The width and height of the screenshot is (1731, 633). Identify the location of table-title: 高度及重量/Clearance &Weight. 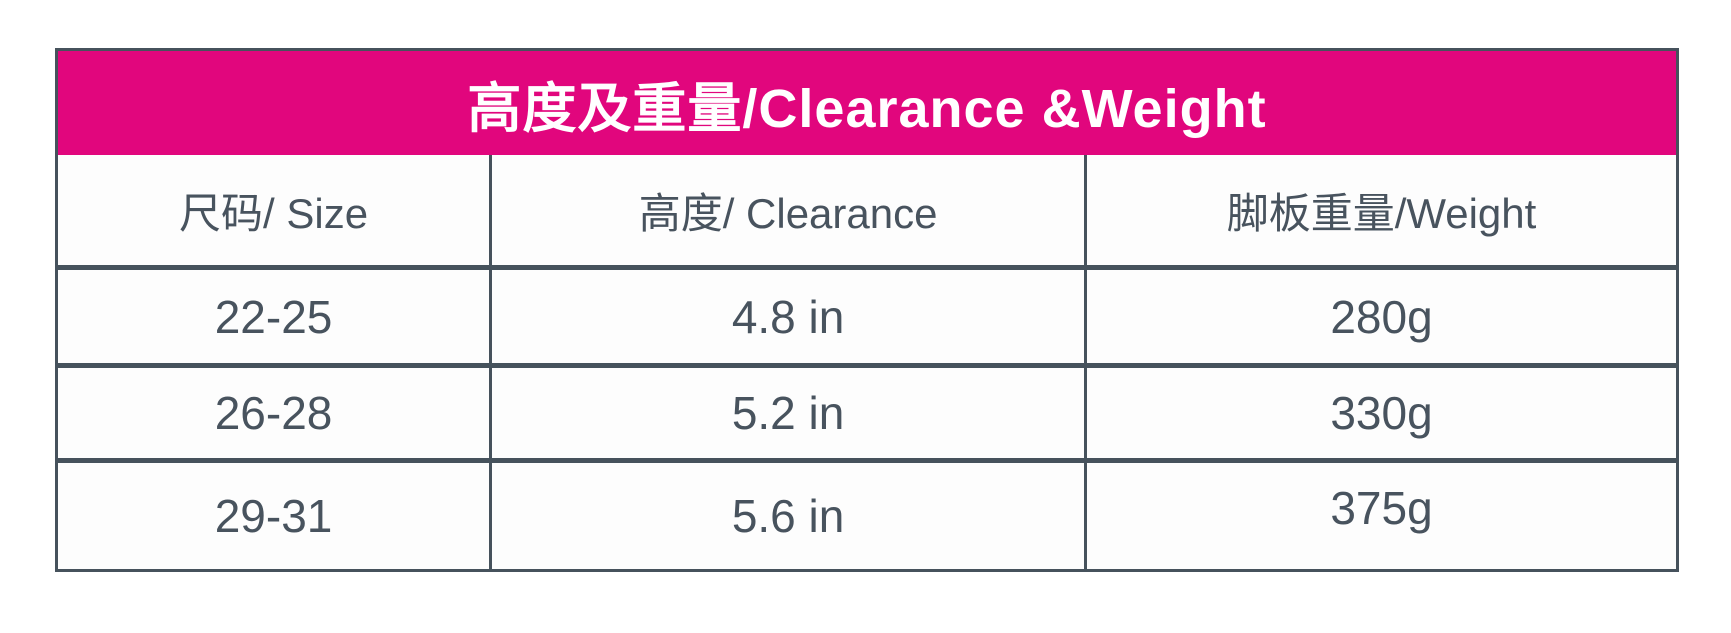
(867, 108).